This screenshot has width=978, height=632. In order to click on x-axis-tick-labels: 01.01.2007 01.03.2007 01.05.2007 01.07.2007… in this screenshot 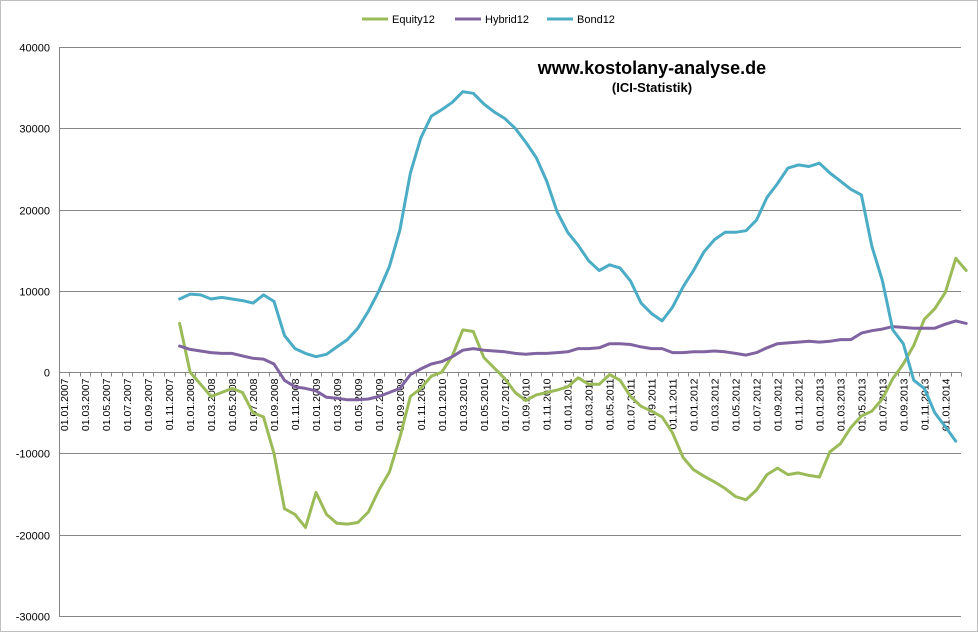, I will do `click(505, 404)`.